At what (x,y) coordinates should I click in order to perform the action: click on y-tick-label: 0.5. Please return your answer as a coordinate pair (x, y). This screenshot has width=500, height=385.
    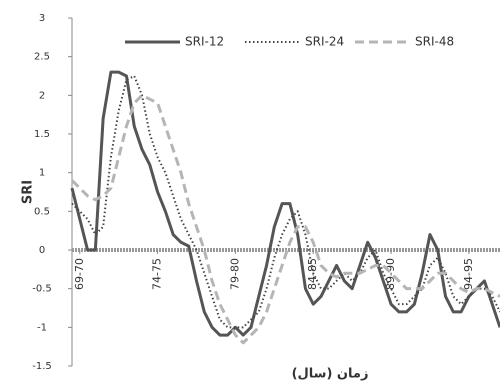
    Looking at the image, I should click on (42, 211).